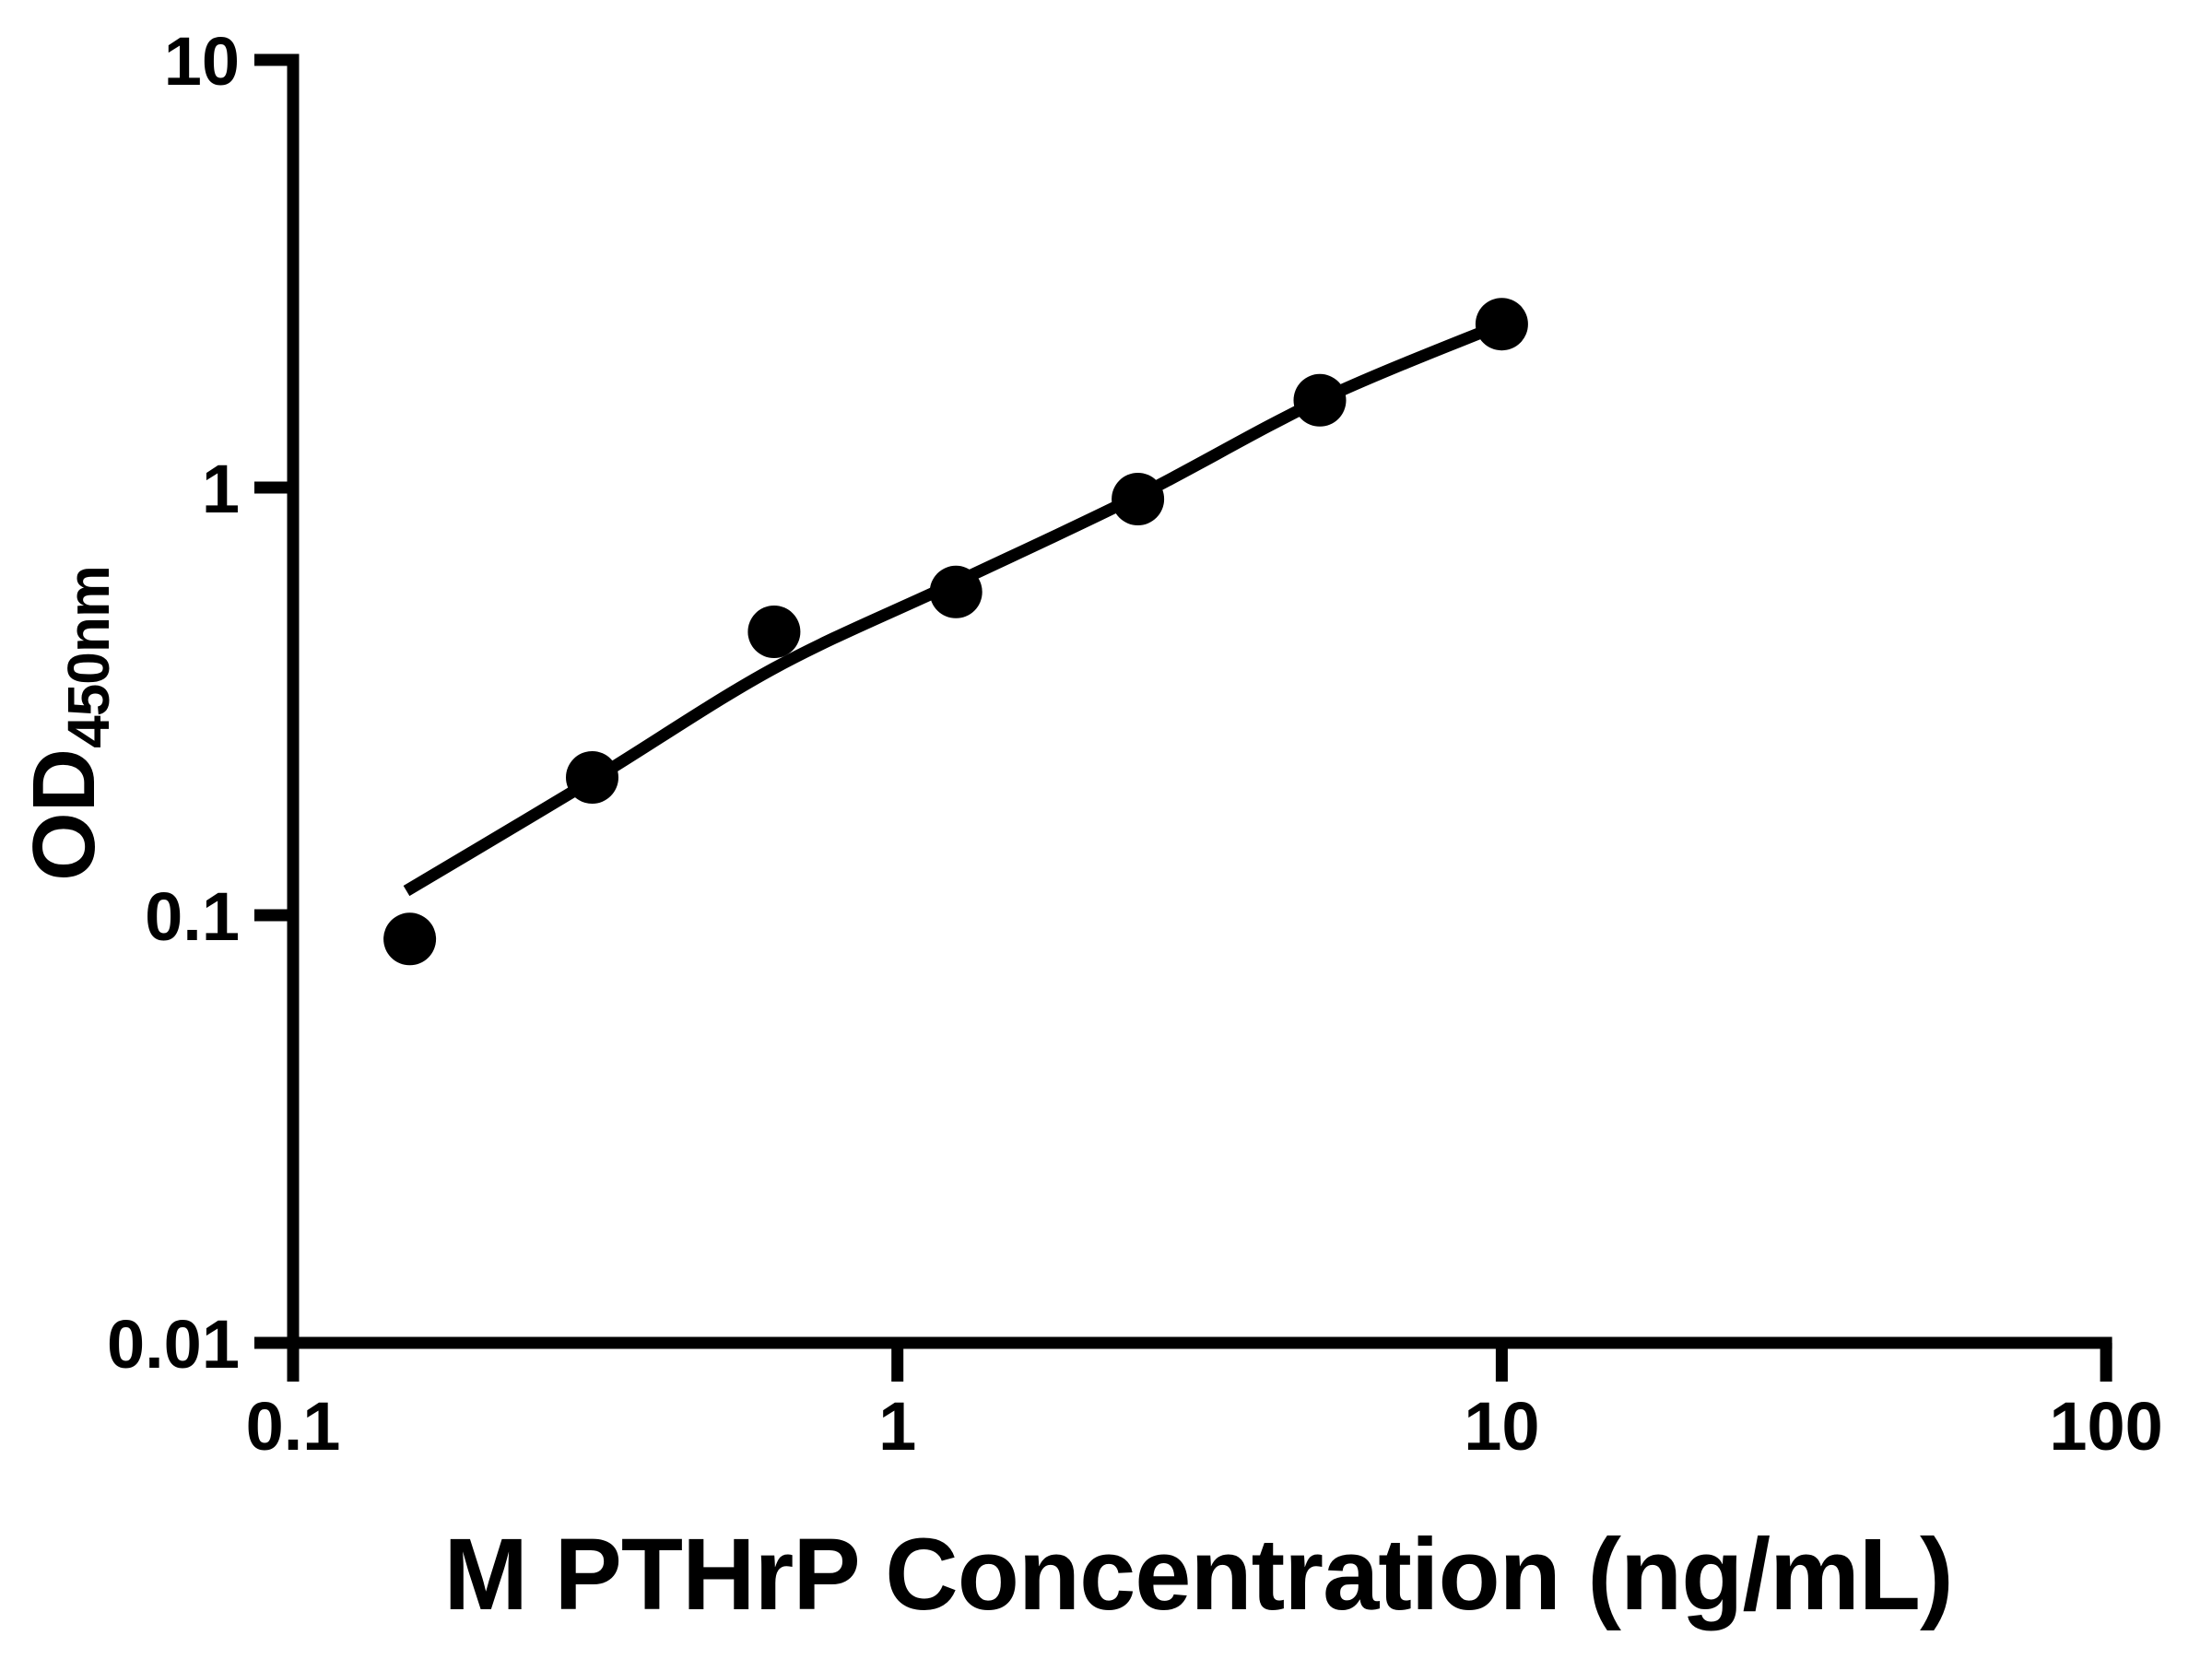 This screenshot has height=1659, width=2212. Describe the element at coordinates (1501, 1426) in the screenshot. I see `x-tick-label-10: 10` at that location.